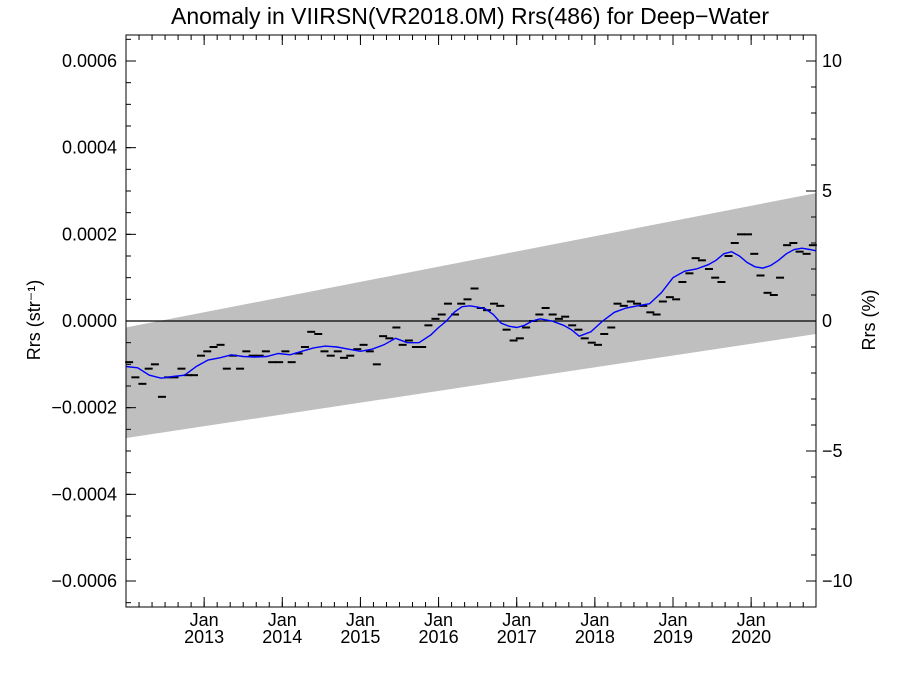  I want to click on x-tick-year-label: 2016, so click(439, 637).